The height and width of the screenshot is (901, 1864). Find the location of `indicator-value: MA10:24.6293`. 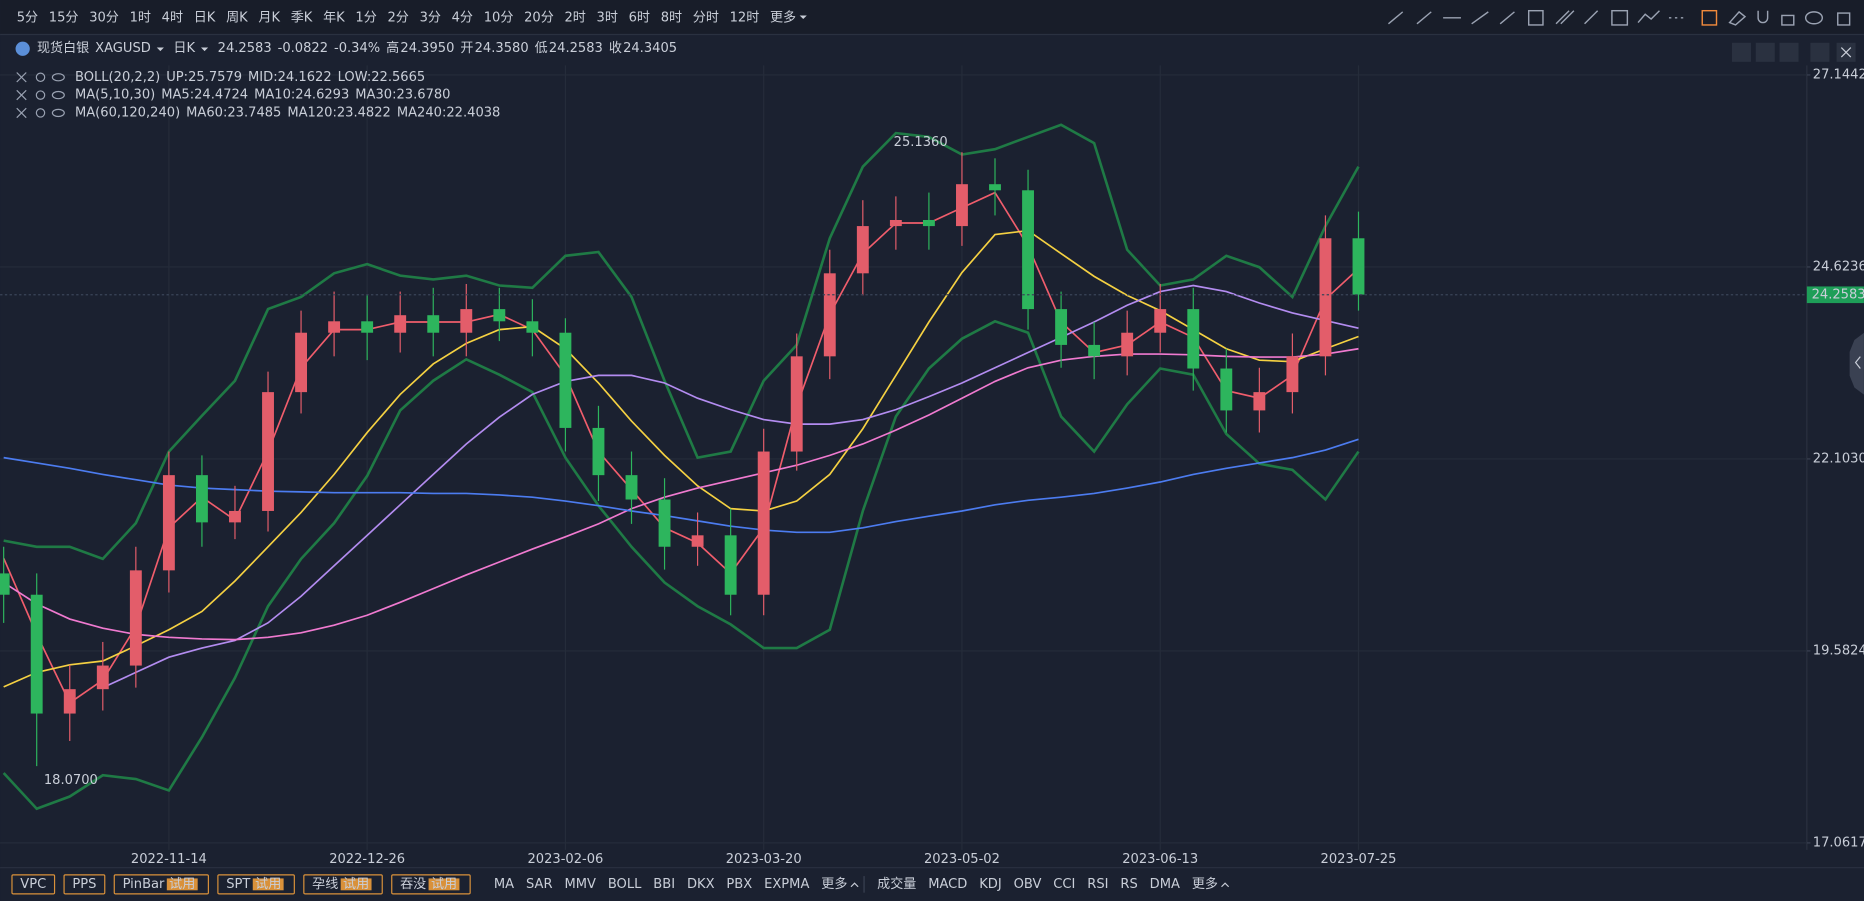

indicator-value: MA10:24.6293 is located at coordinates (301, 95).